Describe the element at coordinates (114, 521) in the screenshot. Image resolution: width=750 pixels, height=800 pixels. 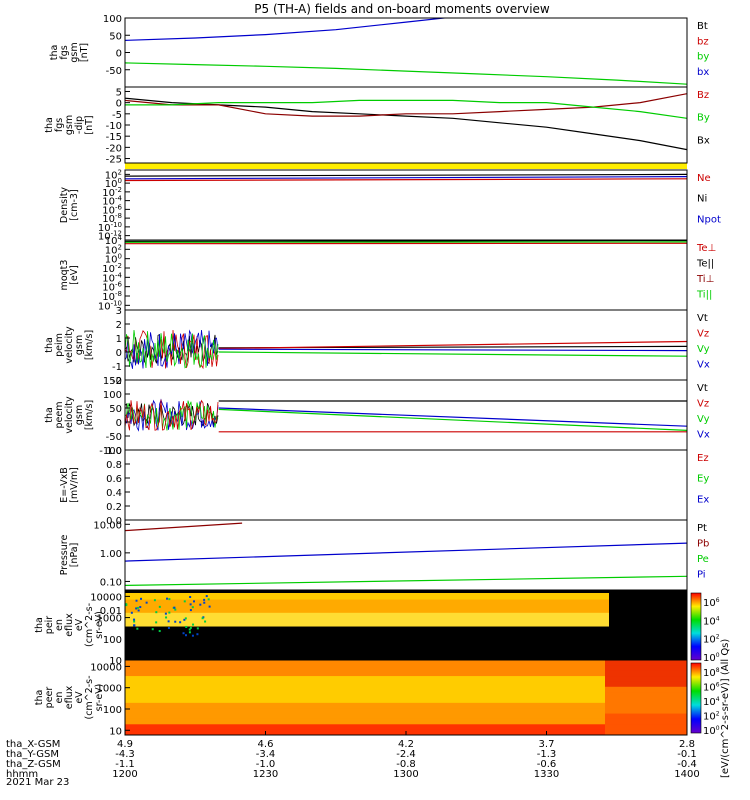
I see `y-tick-label: 0.0` at that location.